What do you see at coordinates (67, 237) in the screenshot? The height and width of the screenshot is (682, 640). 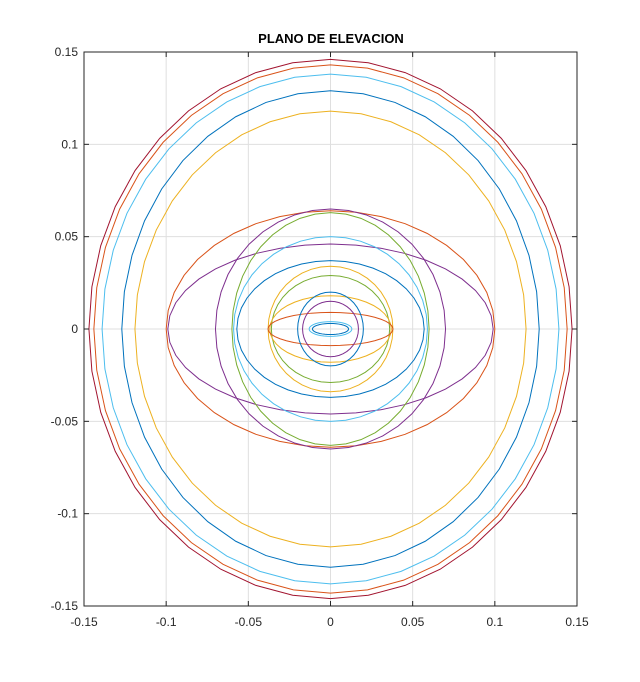 I see `y-tick-label: 0.05` at bounding box center [67, 237].